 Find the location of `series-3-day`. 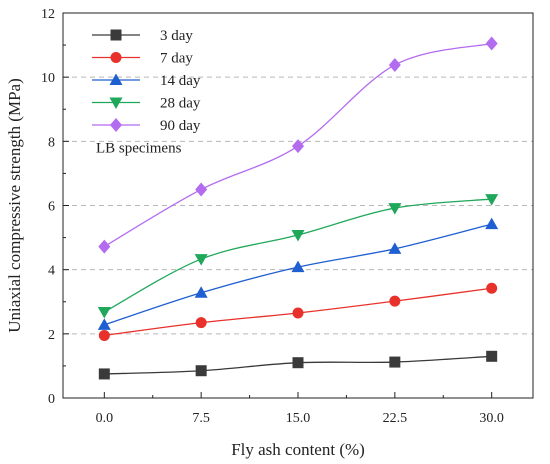

series-3-day is located at coordinates (298, 365).